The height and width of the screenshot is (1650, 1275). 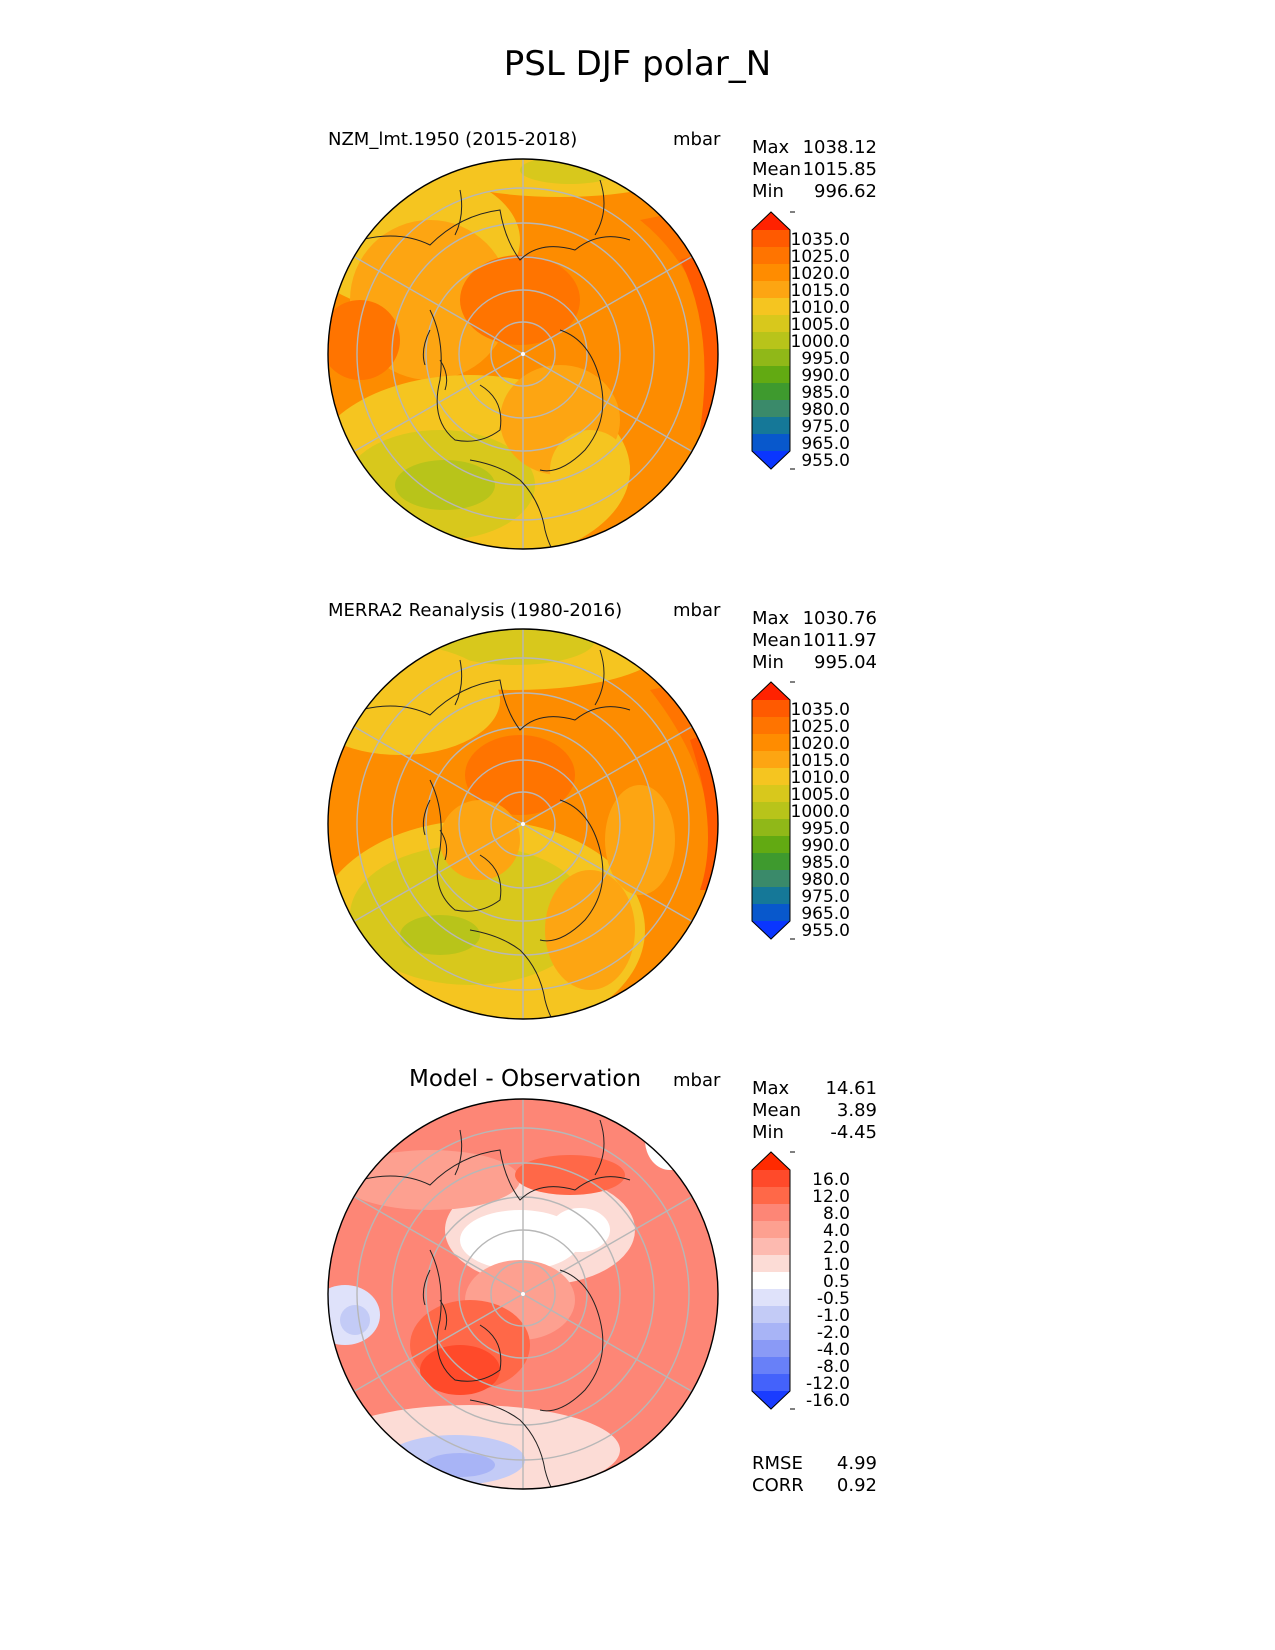 What do you see at coordinates (833, 1367) in the screenshot?
I see `colorbar-tick-label: -8.0` at bounding box center [833, 1367].